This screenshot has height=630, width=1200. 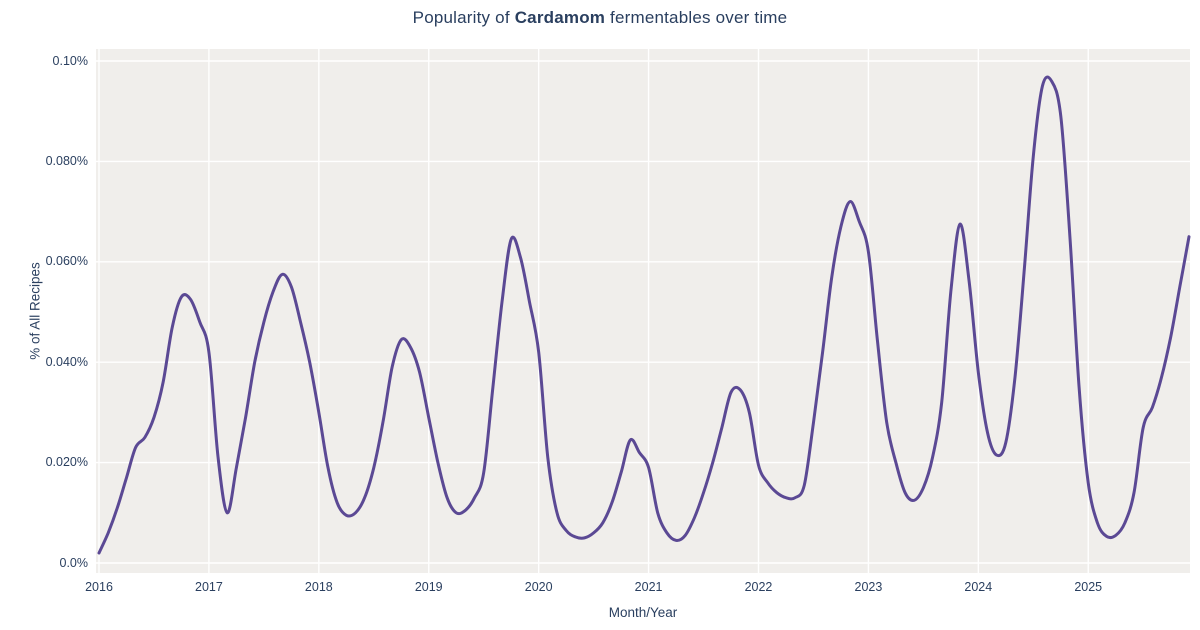 What do you see at coordinates (696, 17) in the screenshot?
I see `chart-title-suffix: fermentables over time` at bounding box center [696, 17].